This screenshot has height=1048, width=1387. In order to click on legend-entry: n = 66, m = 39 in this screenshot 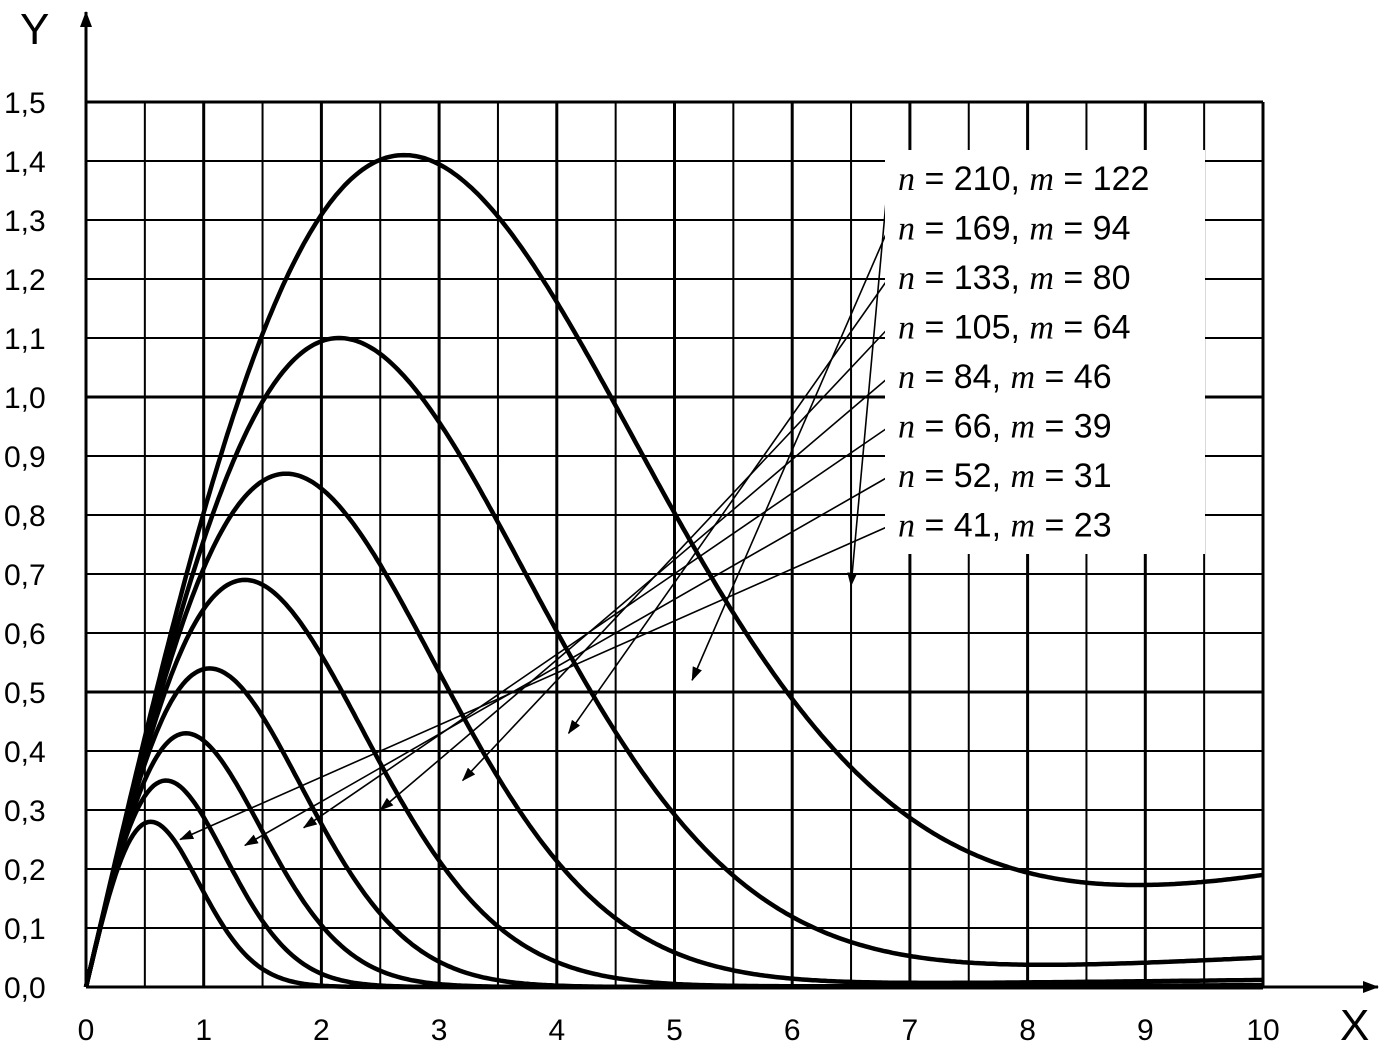, I will do `click(1005, 427)`.